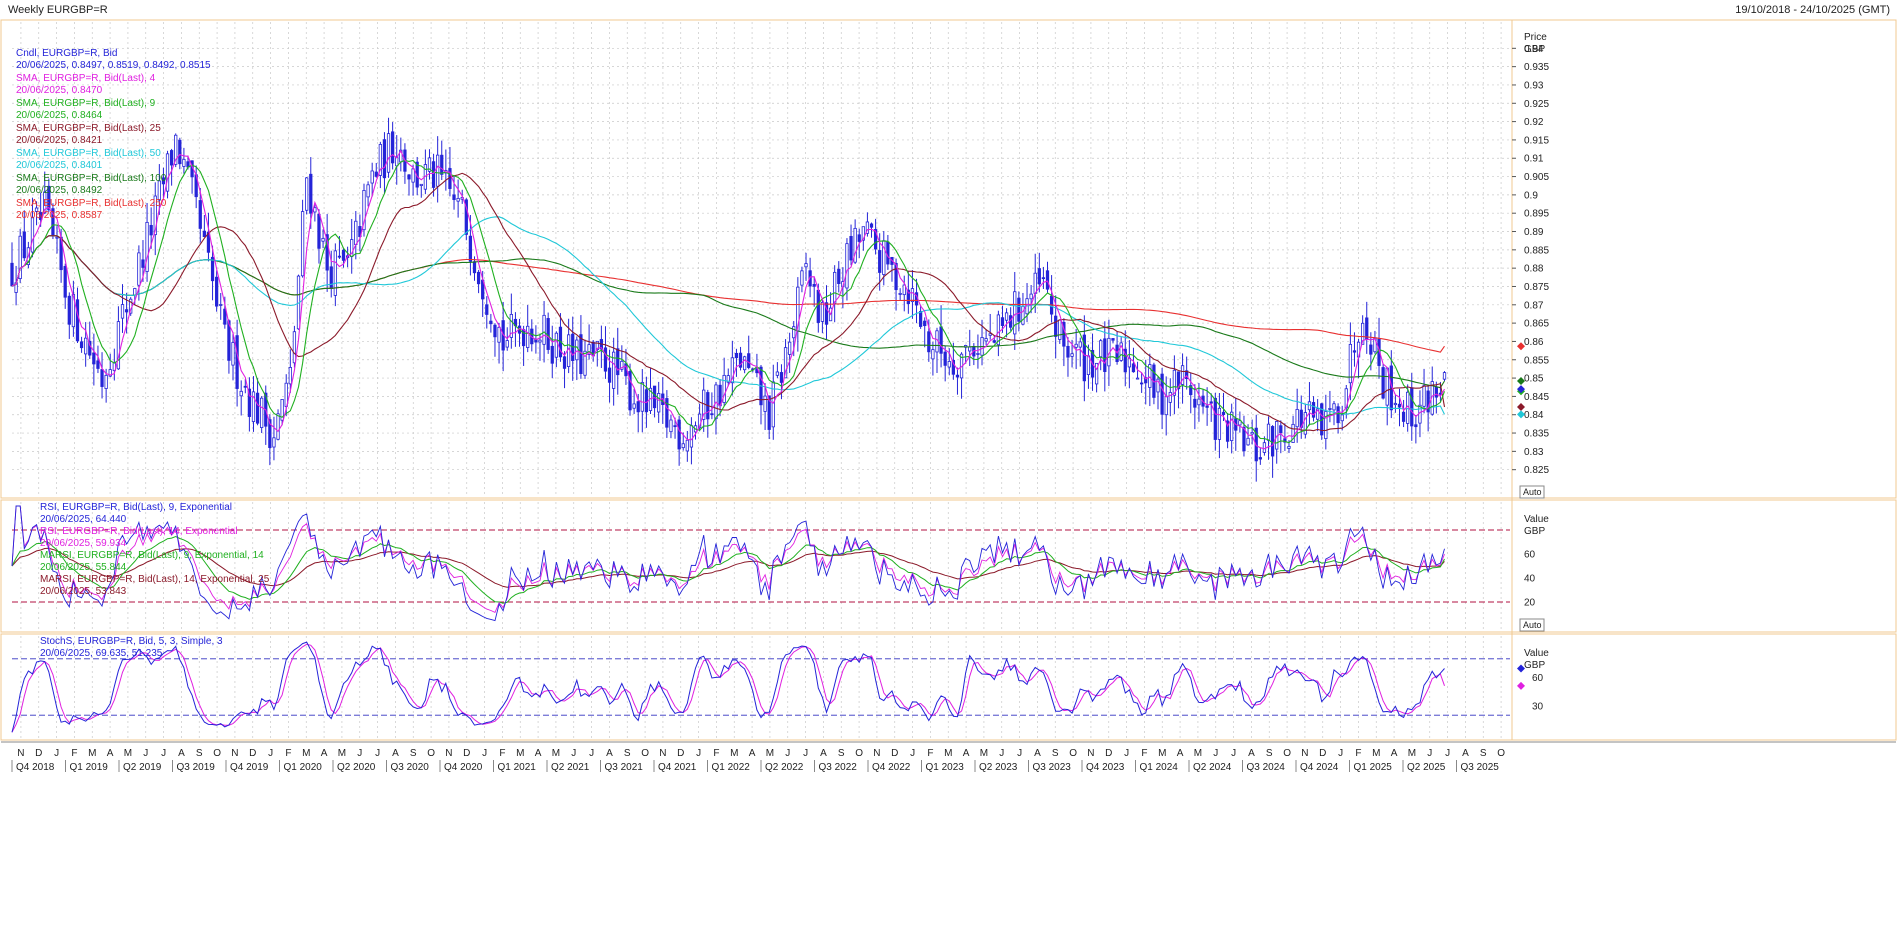  Describe the element at coordinates (1535, 37) in the screenshot. I see `price-axis-title: Price` at that location.